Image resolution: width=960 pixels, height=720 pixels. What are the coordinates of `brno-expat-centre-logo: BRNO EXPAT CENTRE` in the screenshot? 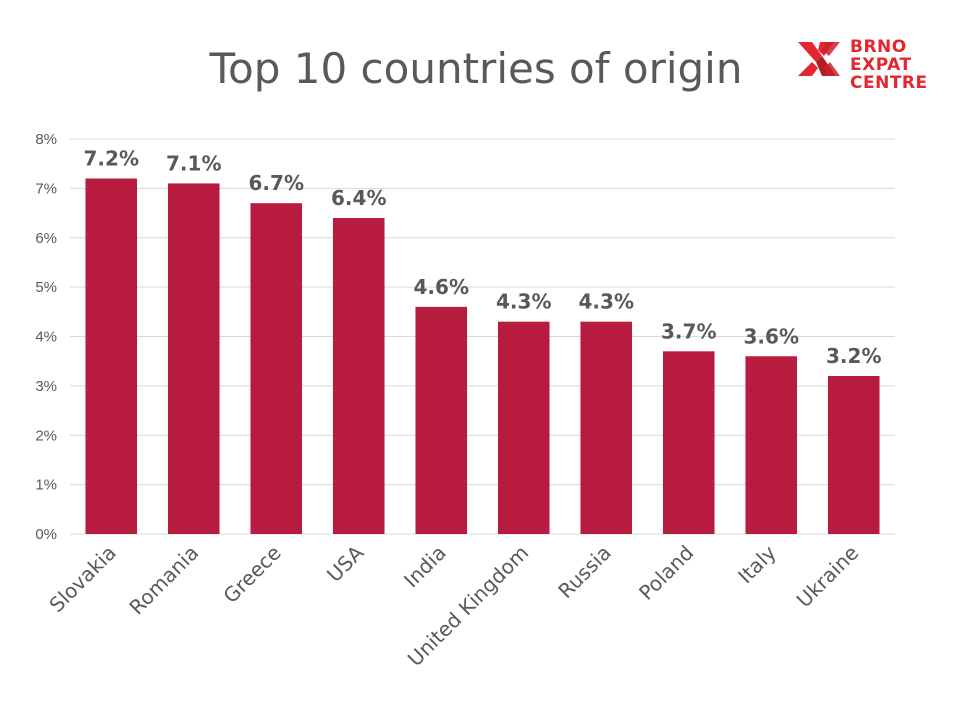 It's located at (871, 69).